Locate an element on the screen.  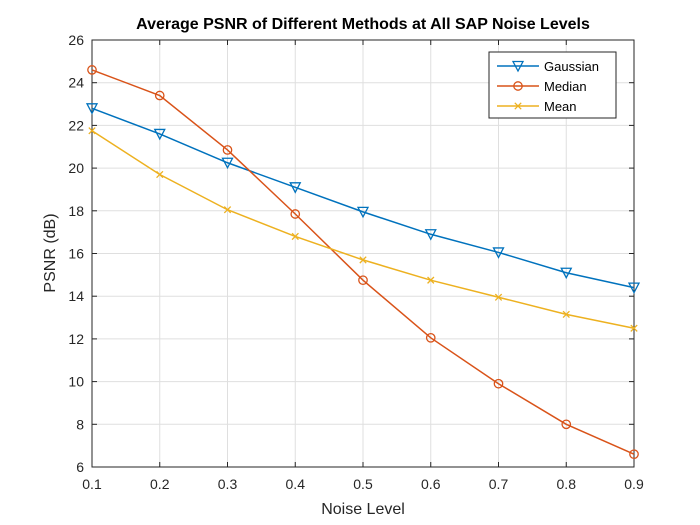
y-tick-label: 12 is located at coordinates (76, 339).